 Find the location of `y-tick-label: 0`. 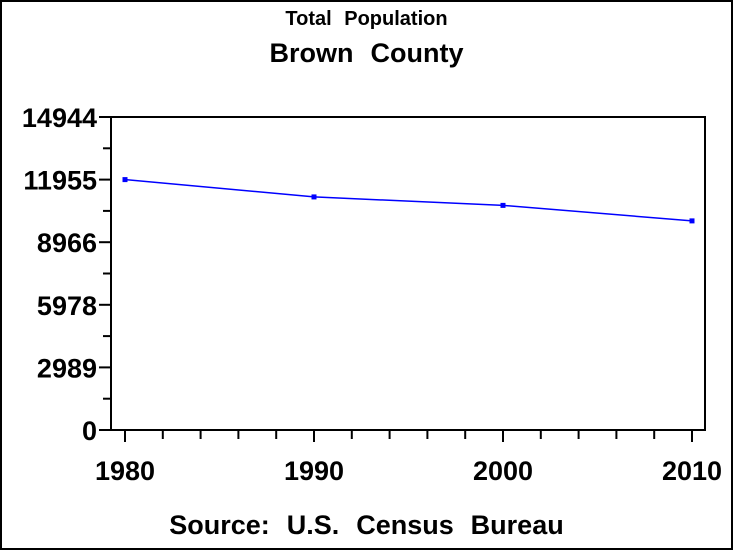

y-tick-label: 0 is located at coordinates (89, 431).